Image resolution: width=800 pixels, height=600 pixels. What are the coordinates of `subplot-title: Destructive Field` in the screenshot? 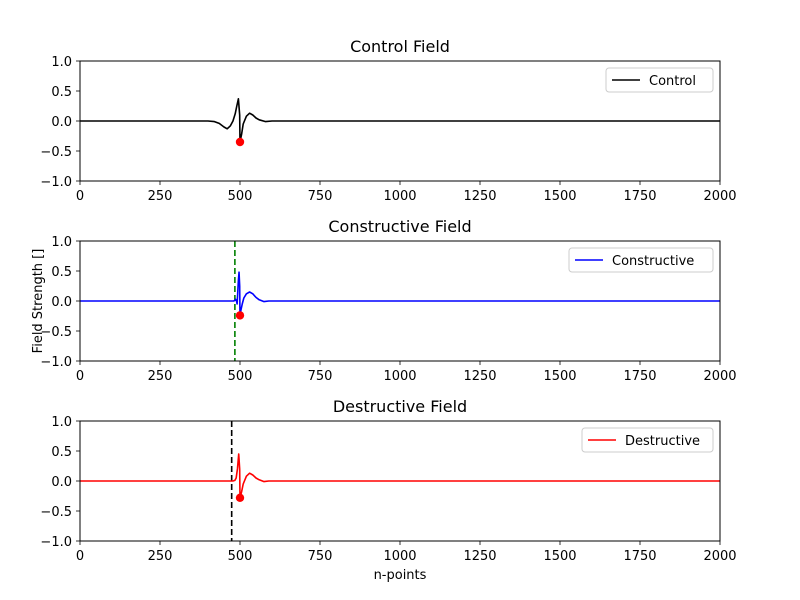 It's located at (400, 406).